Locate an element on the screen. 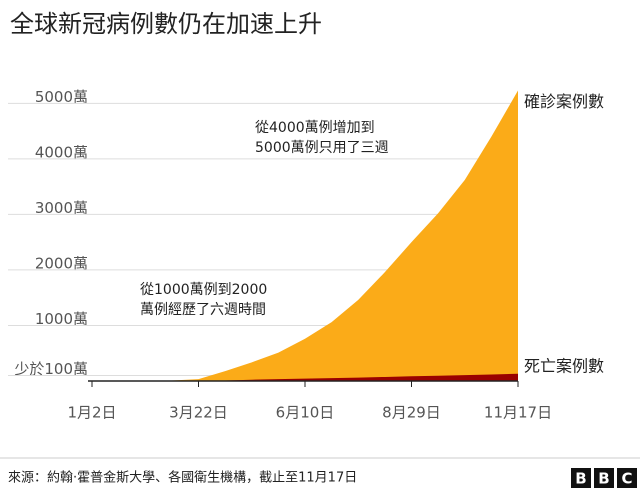 The image size is (640, 496). source: 來源：約翰·霍普金斯大學、各國衛生機構，截止至11月17日 is located at coordinates (182, 478).